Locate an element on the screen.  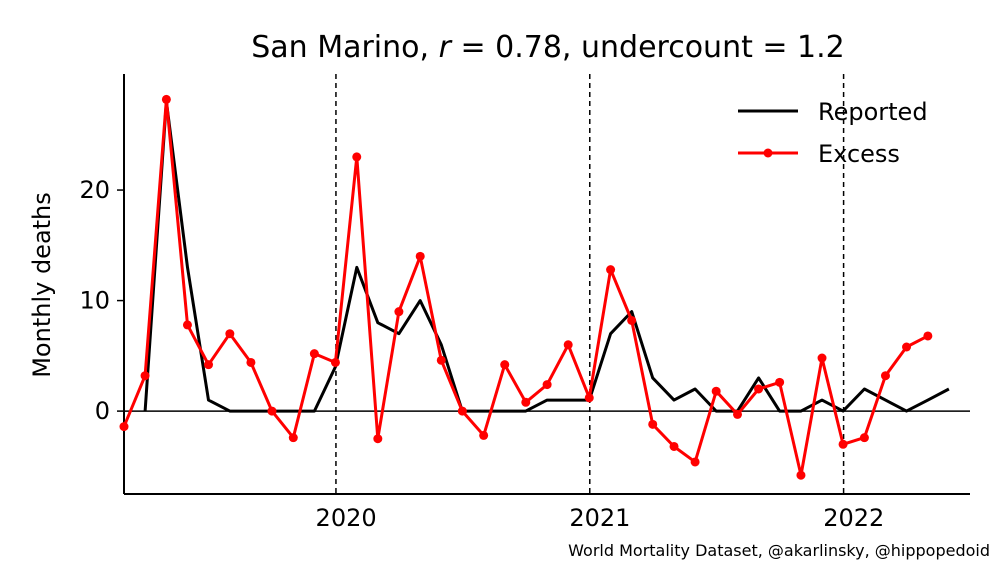
legend: Reported Excess is located at coordinates (833, 133).